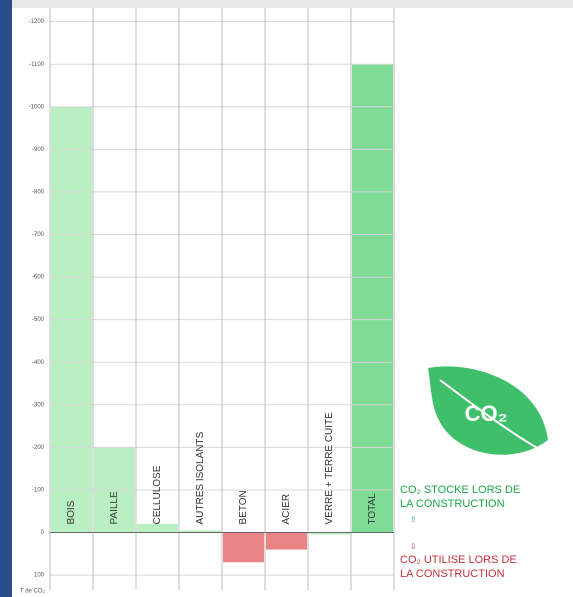 The height and width of the screenshot is (597, 573). I want to click on legend-text: CO₂ UTILISE LORS DE, so click(458, 560).